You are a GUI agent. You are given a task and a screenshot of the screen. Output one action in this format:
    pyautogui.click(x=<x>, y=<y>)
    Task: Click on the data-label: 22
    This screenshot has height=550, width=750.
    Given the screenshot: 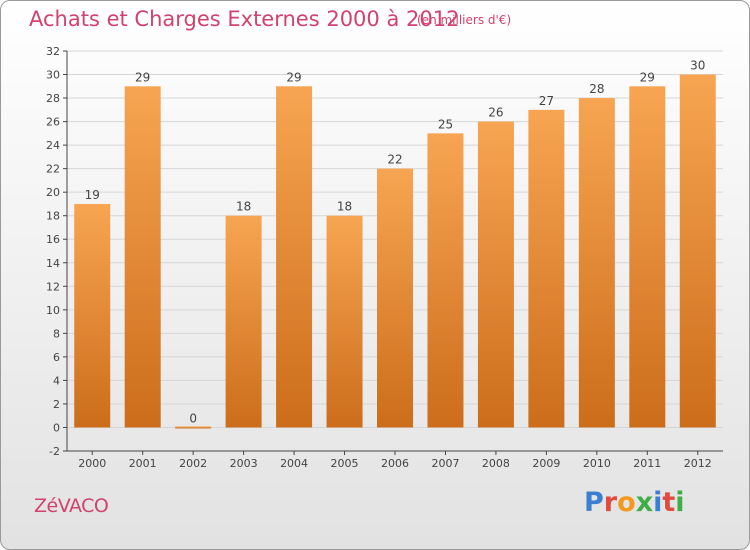 What is the action you would take?
    pyautogui.click(x=394, y=160)
    